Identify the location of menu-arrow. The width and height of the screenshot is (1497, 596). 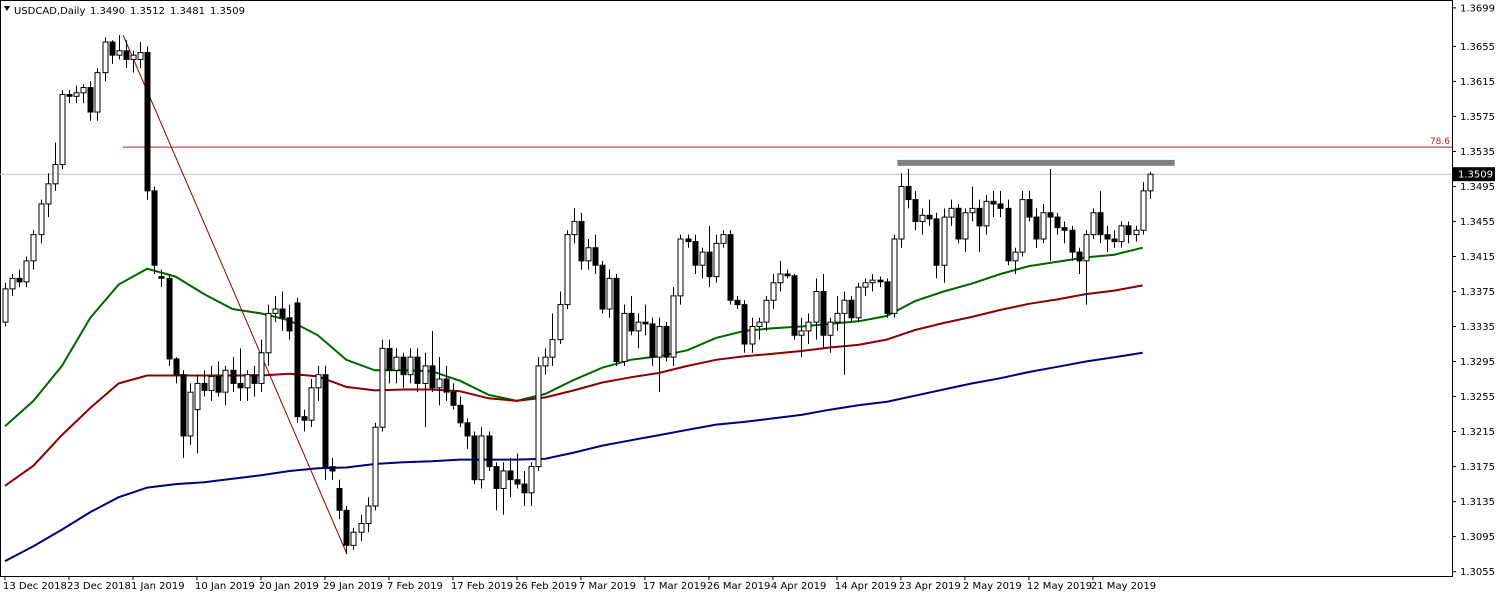
(7, 8).